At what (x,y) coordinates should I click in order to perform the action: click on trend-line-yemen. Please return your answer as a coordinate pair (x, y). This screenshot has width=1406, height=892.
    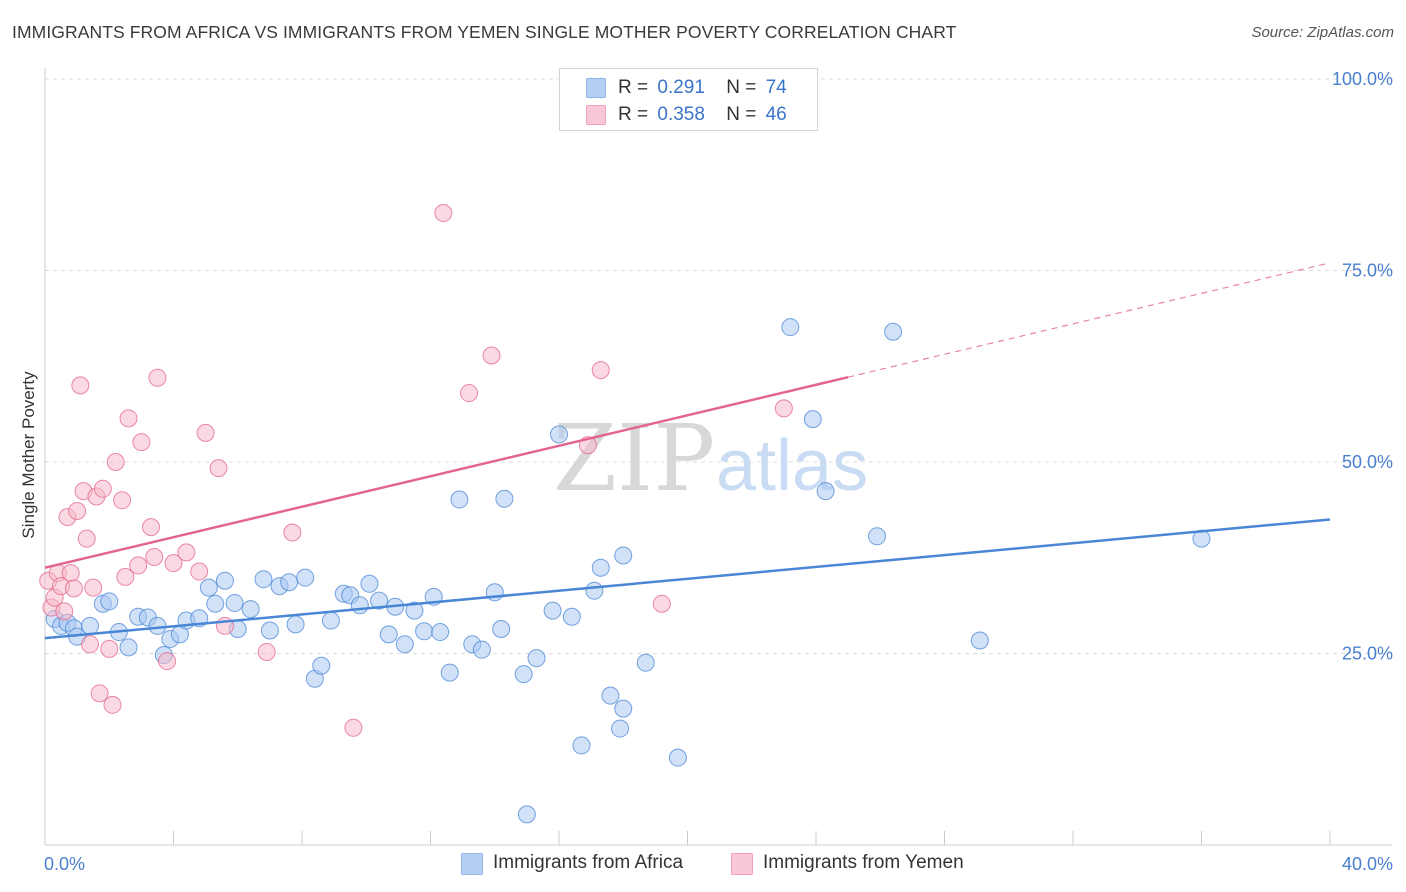
    Looking at the image, I should click on (446, 472).